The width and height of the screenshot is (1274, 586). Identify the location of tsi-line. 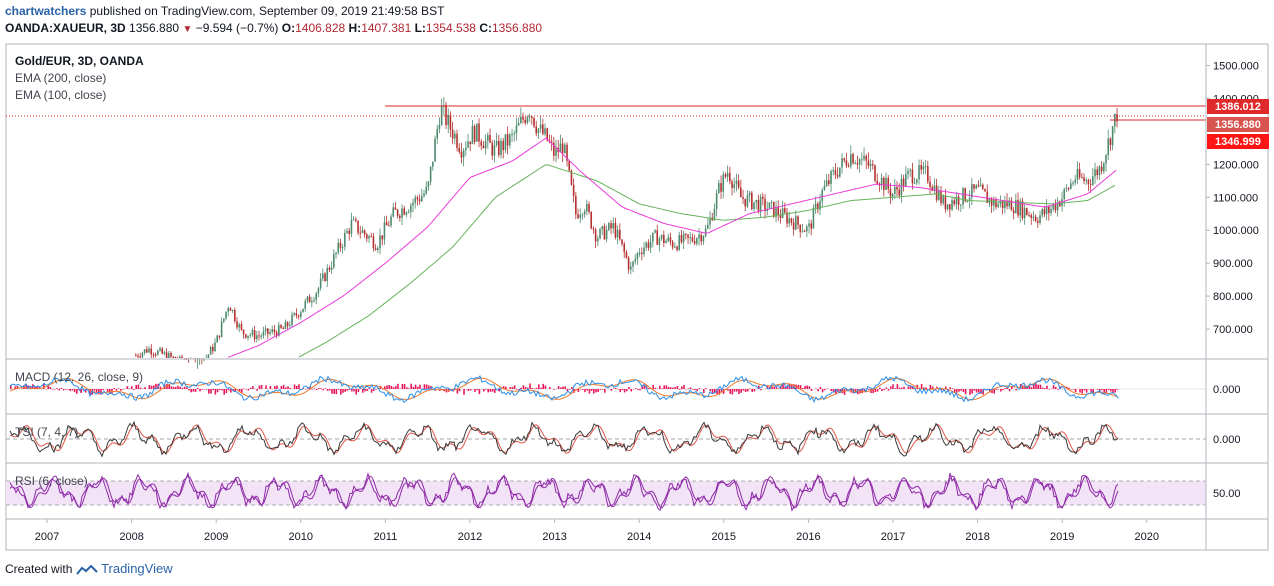
(564, 439).